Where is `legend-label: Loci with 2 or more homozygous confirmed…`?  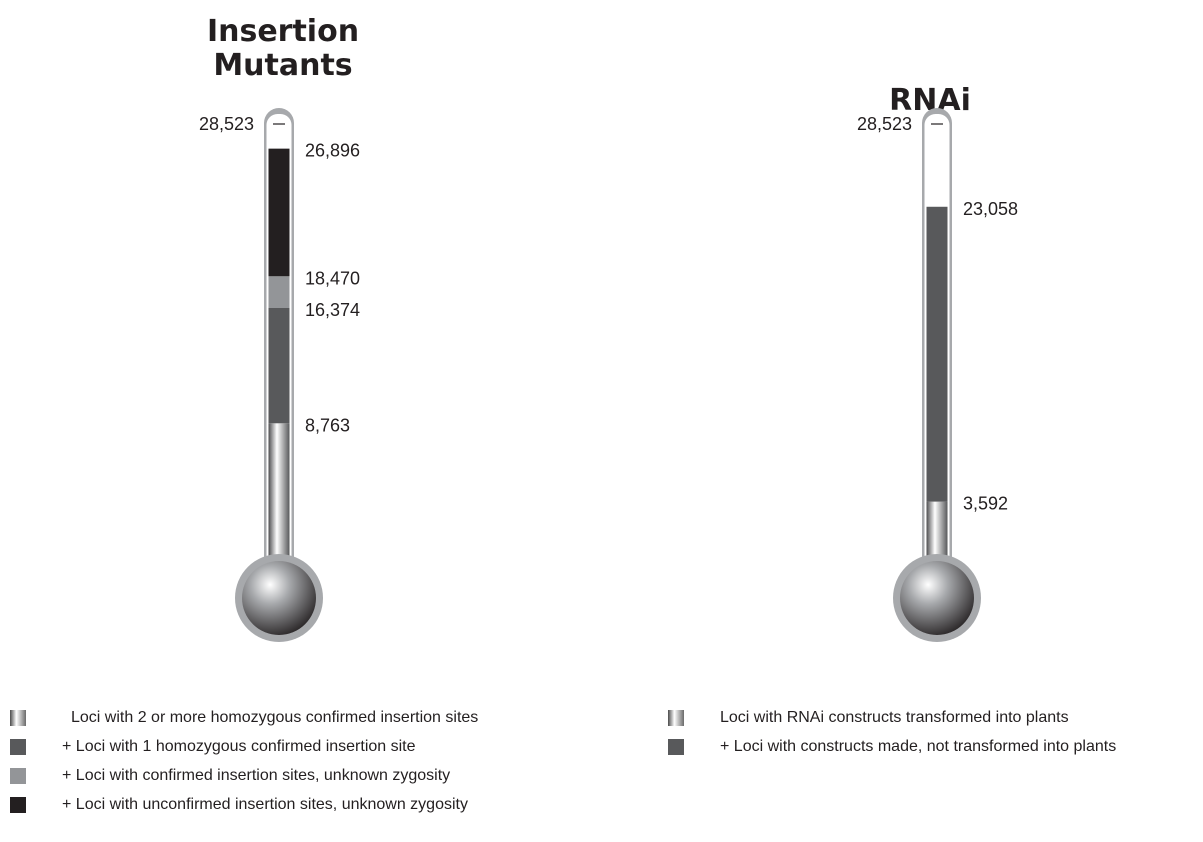
legend-label: Loci with 2 or more homozygous confirmed… is located at coordinates (275, 717).